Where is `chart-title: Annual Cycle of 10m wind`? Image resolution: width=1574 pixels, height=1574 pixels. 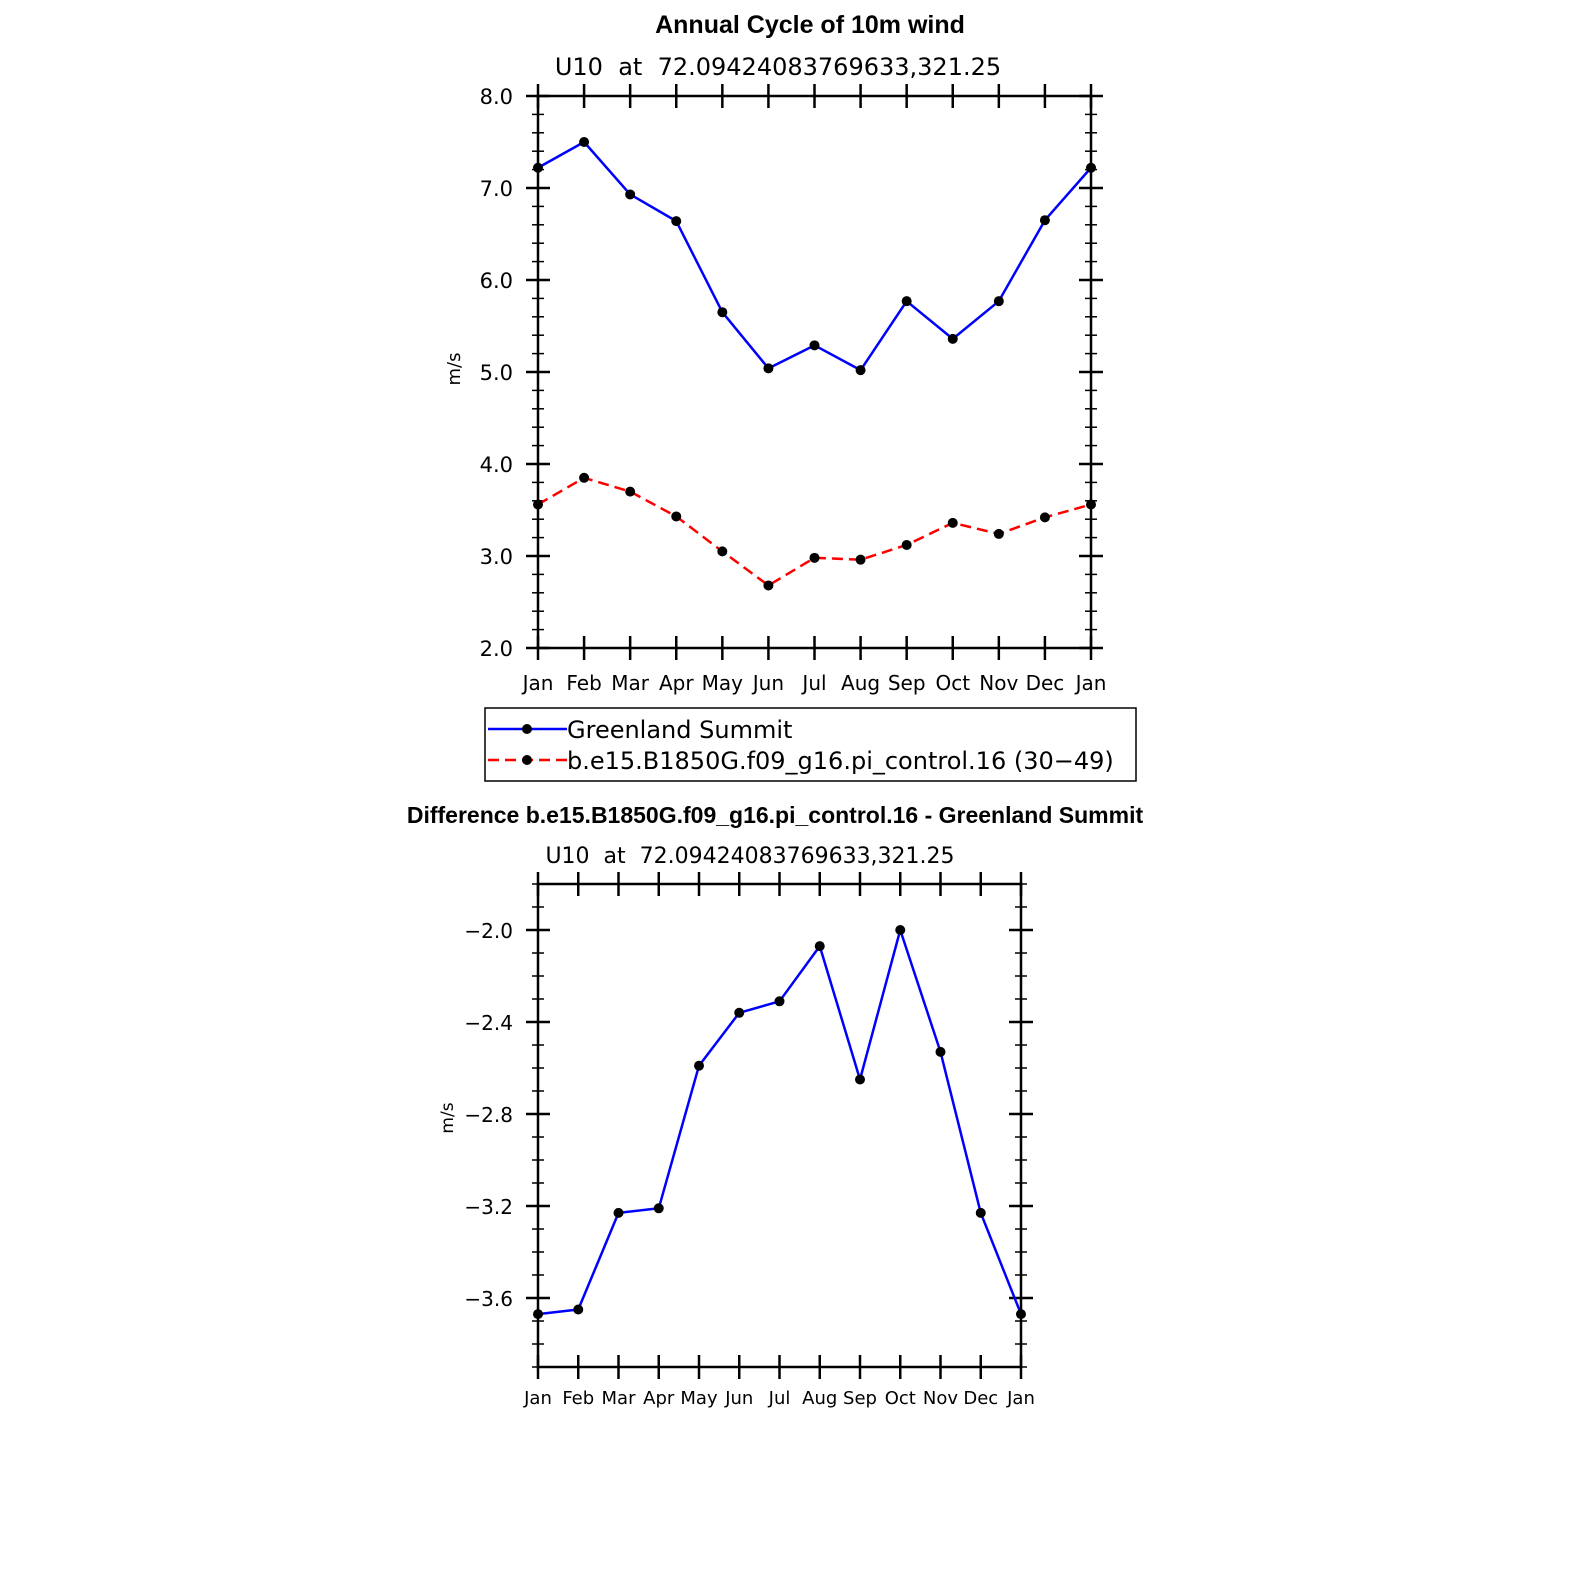 chart-title: Annual Cycle of 10m wind is located at coordinates (810, 25).